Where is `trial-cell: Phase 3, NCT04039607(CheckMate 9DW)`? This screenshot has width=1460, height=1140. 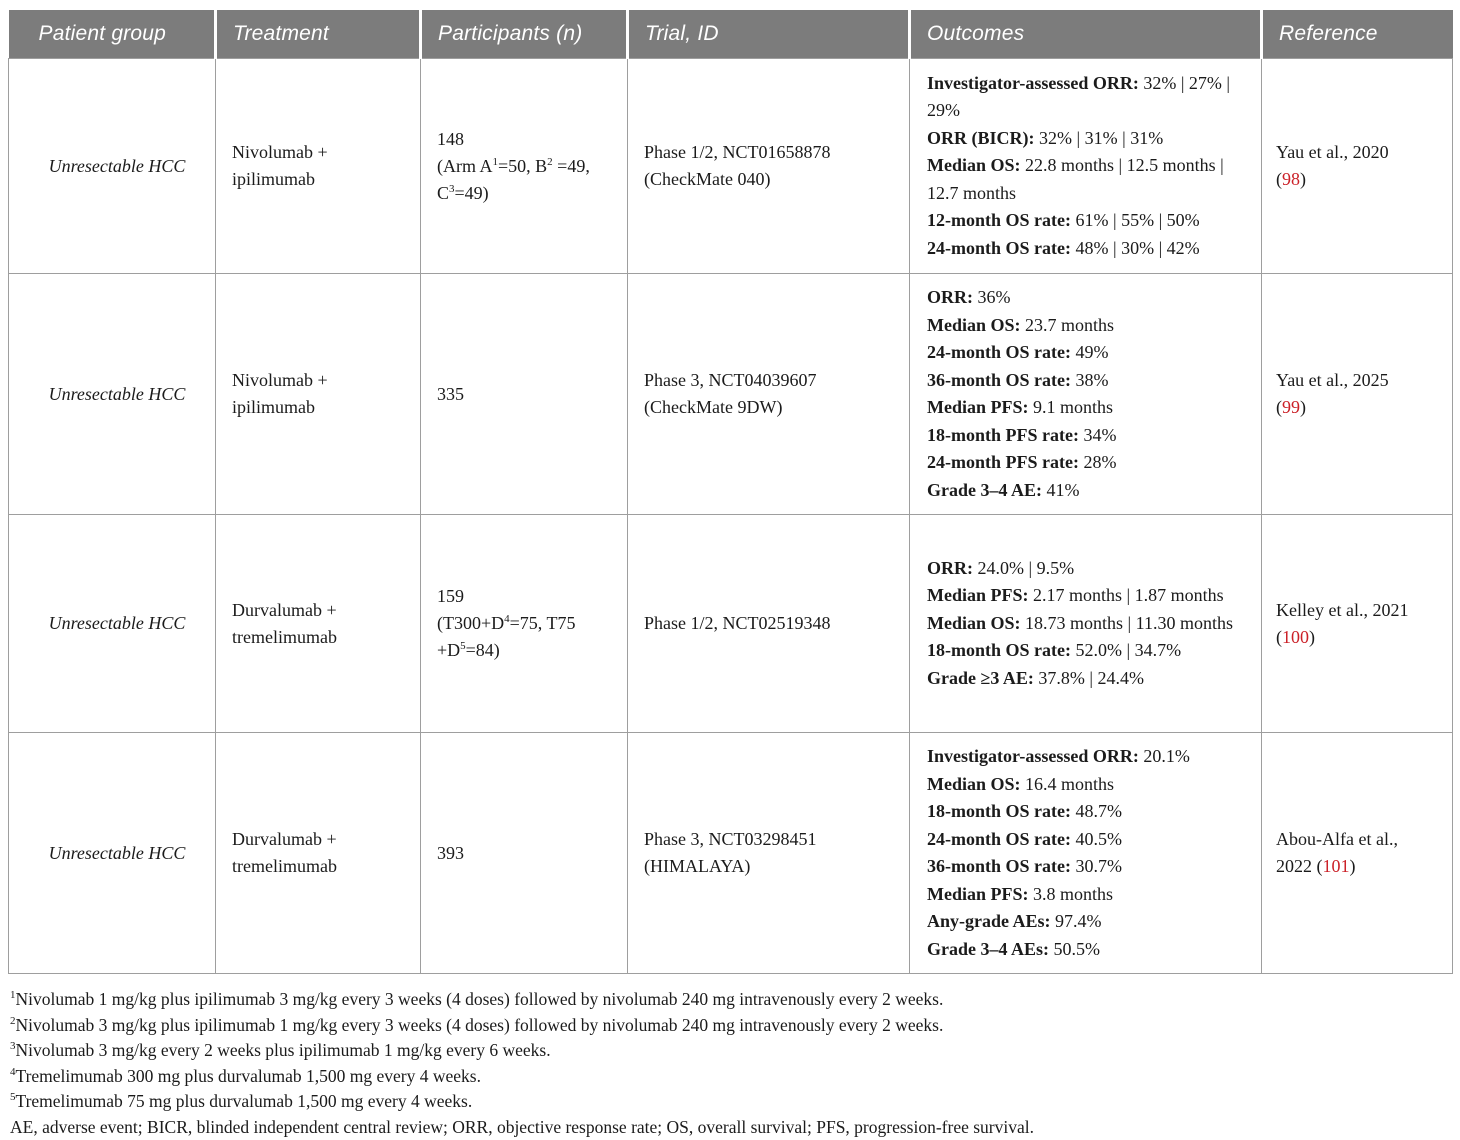 trial-cell: Phase 3, NCT04039607(CheckMate 9DW) is located at coordinates (769, 394).